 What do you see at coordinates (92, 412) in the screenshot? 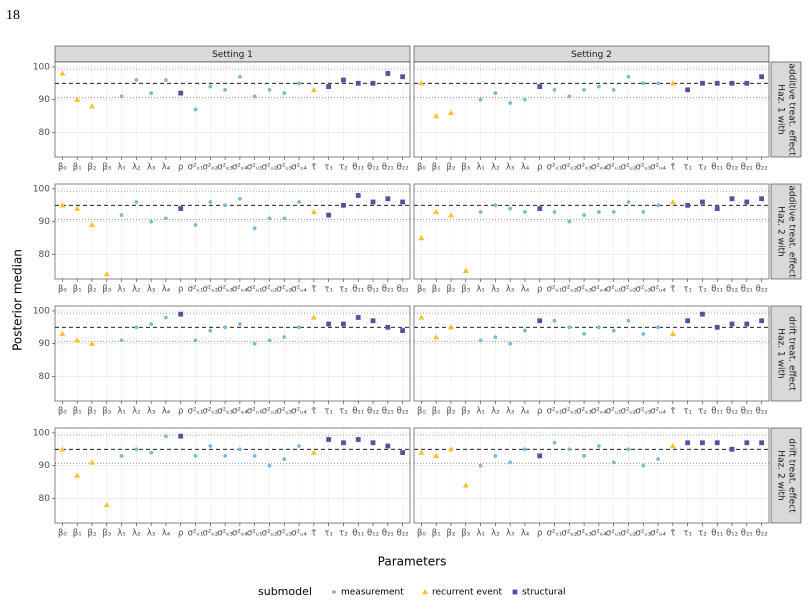
I see `x-tick-label: β₂` at bounding box center [92, 412].